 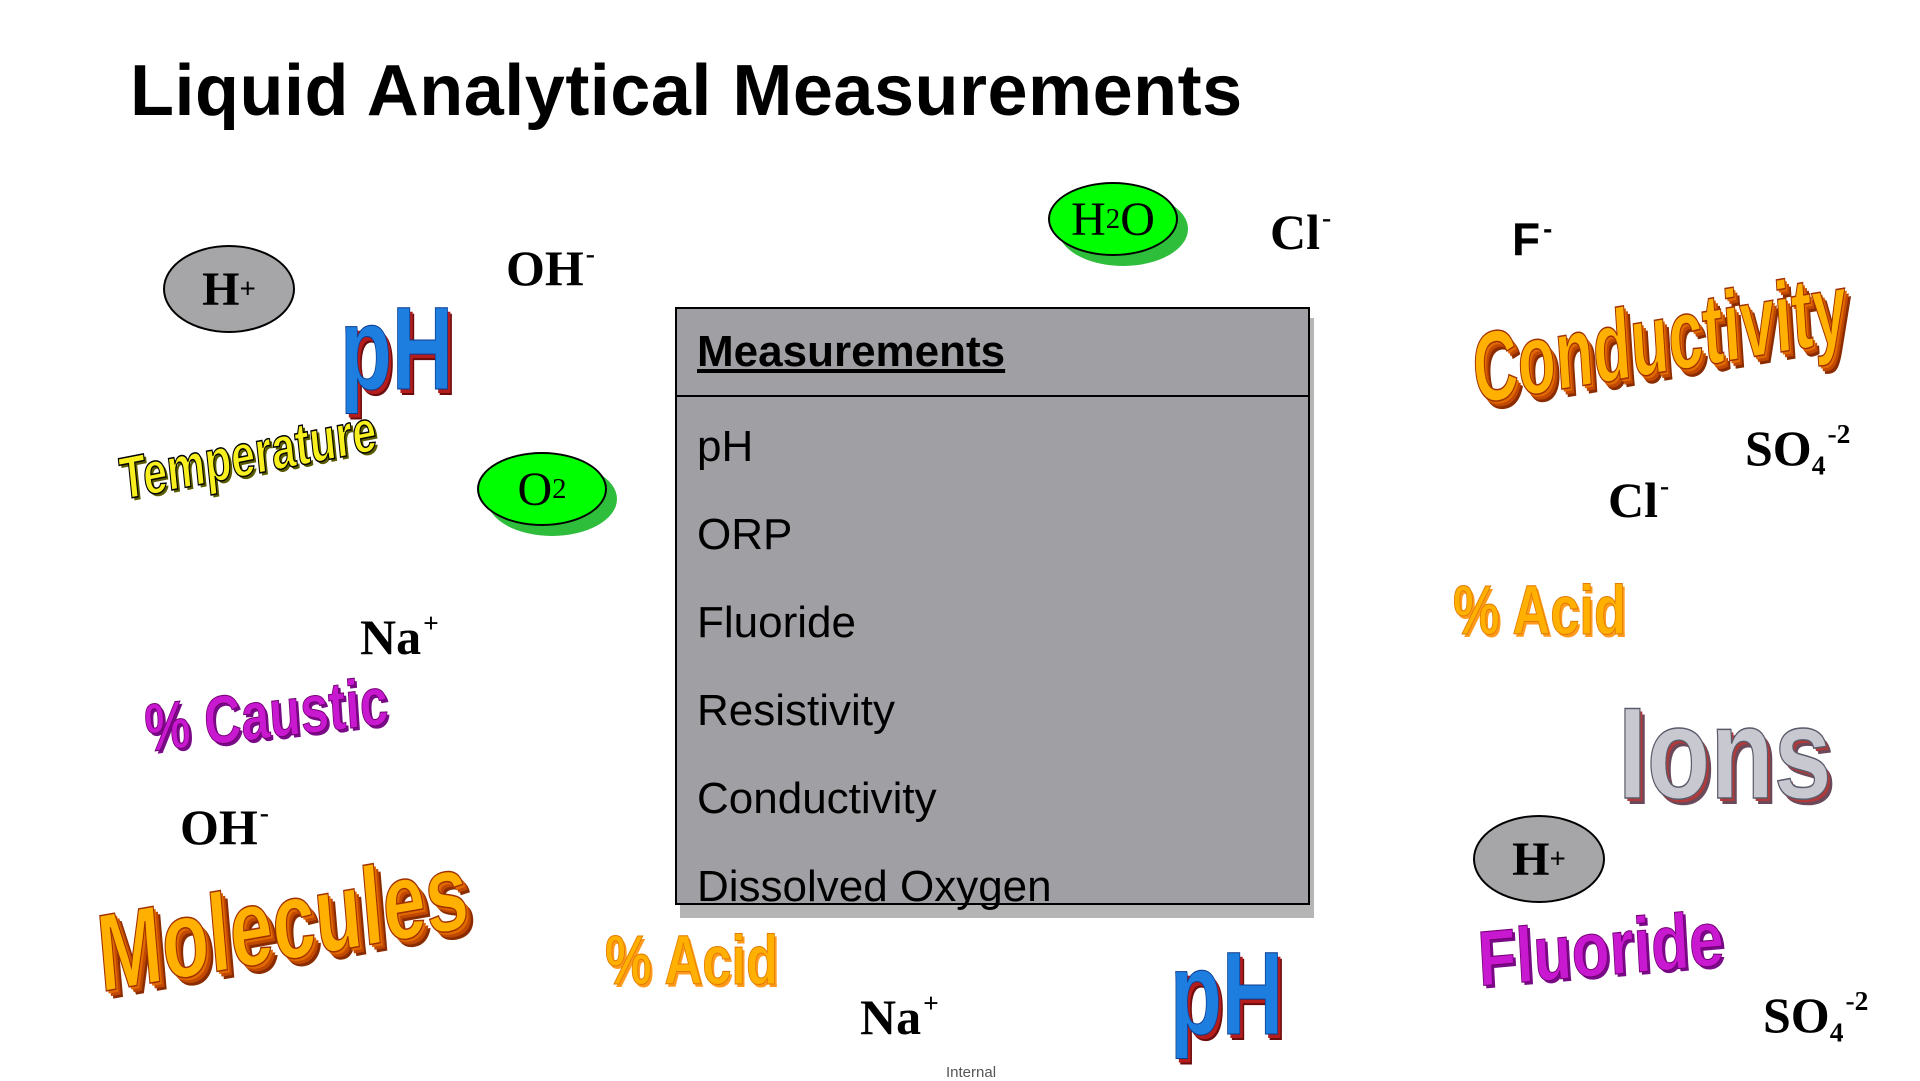 I want to click on so4-1: SO4-2, so click(x=1798, y=449).